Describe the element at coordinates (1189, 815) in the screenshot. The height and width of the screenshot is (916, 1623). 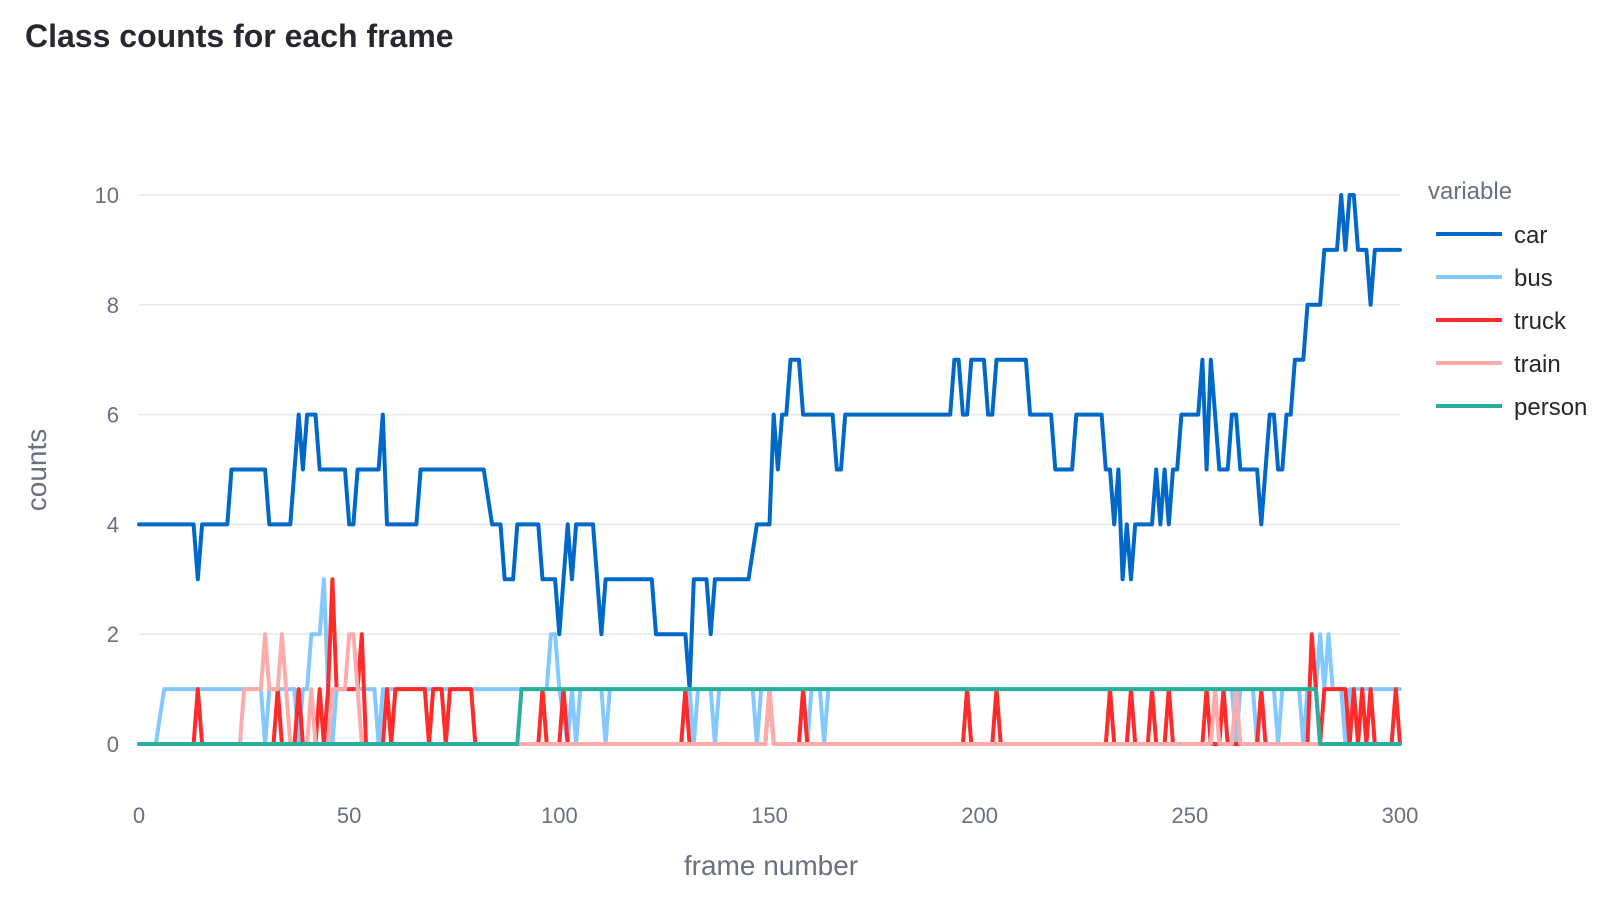
I see `x-tick-label: 250` at that location.